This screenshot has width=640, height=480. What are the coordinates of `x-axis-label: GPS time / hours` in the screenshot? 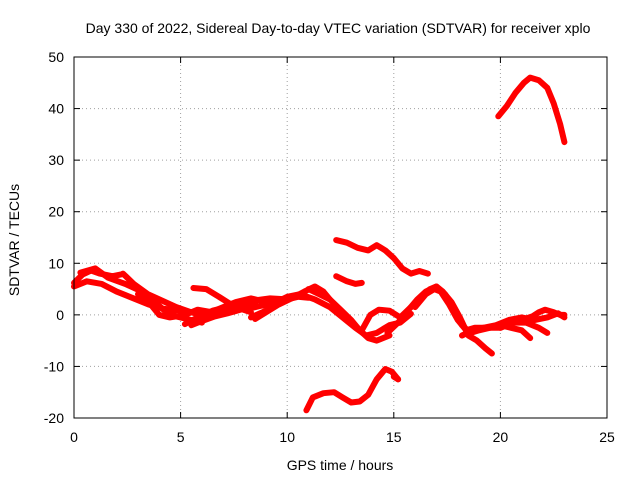 It's located at (340, 465).